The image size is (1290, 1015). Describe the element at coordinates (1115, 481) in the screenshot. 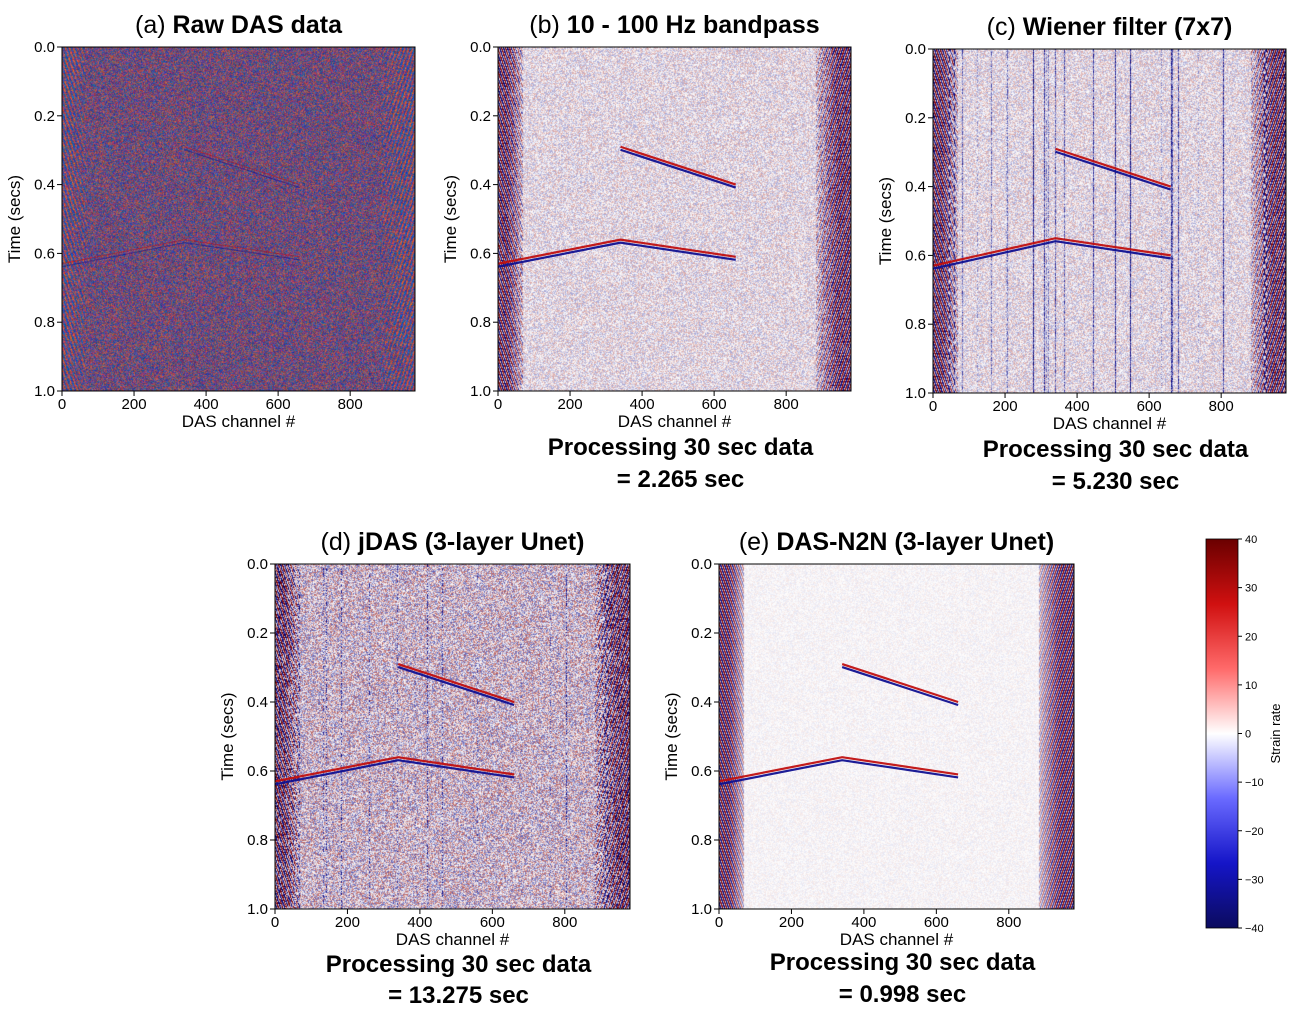

I see `processing-note-line: = 5.230 sec` at that location.